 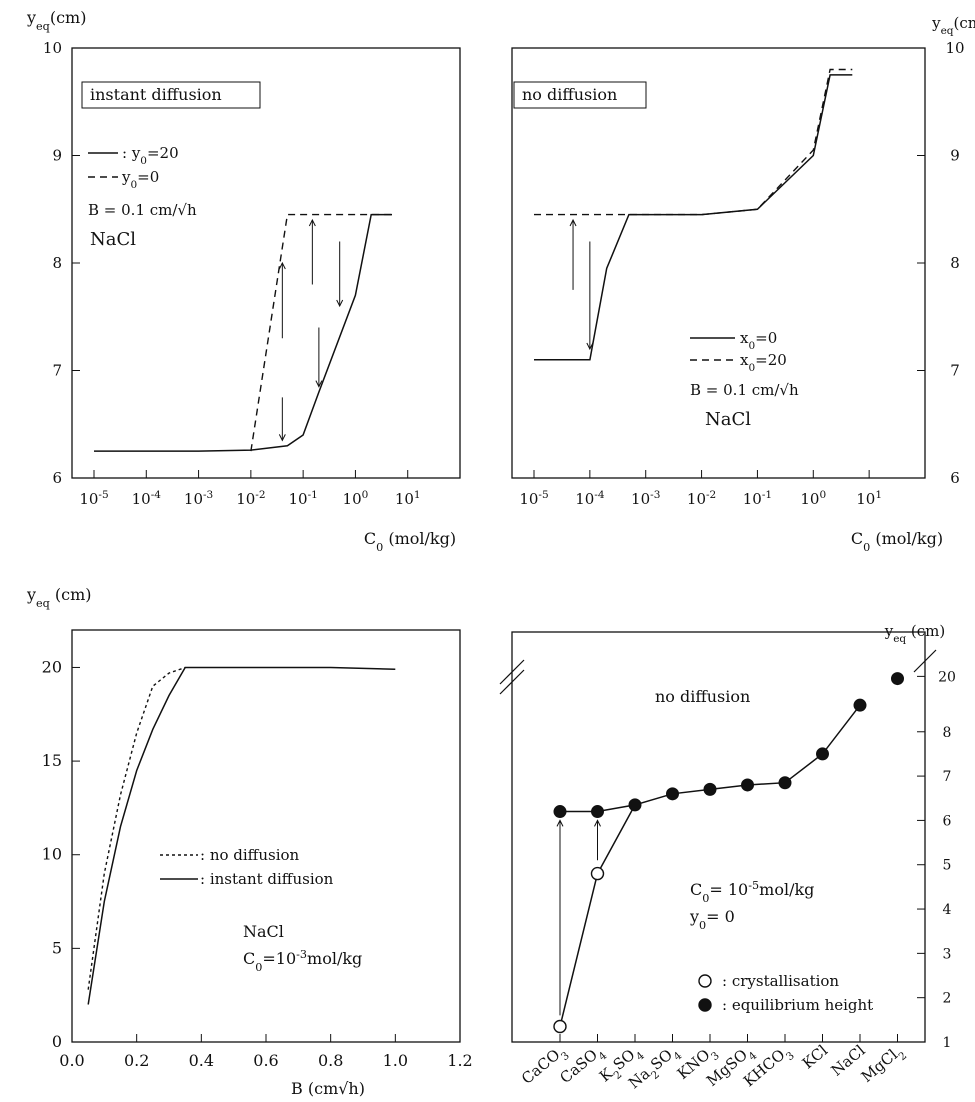 What do you see at coordinates (884, 1065) in the screenshot?
I see `category-label: MgCl2` at bounding box center [884, 1065].